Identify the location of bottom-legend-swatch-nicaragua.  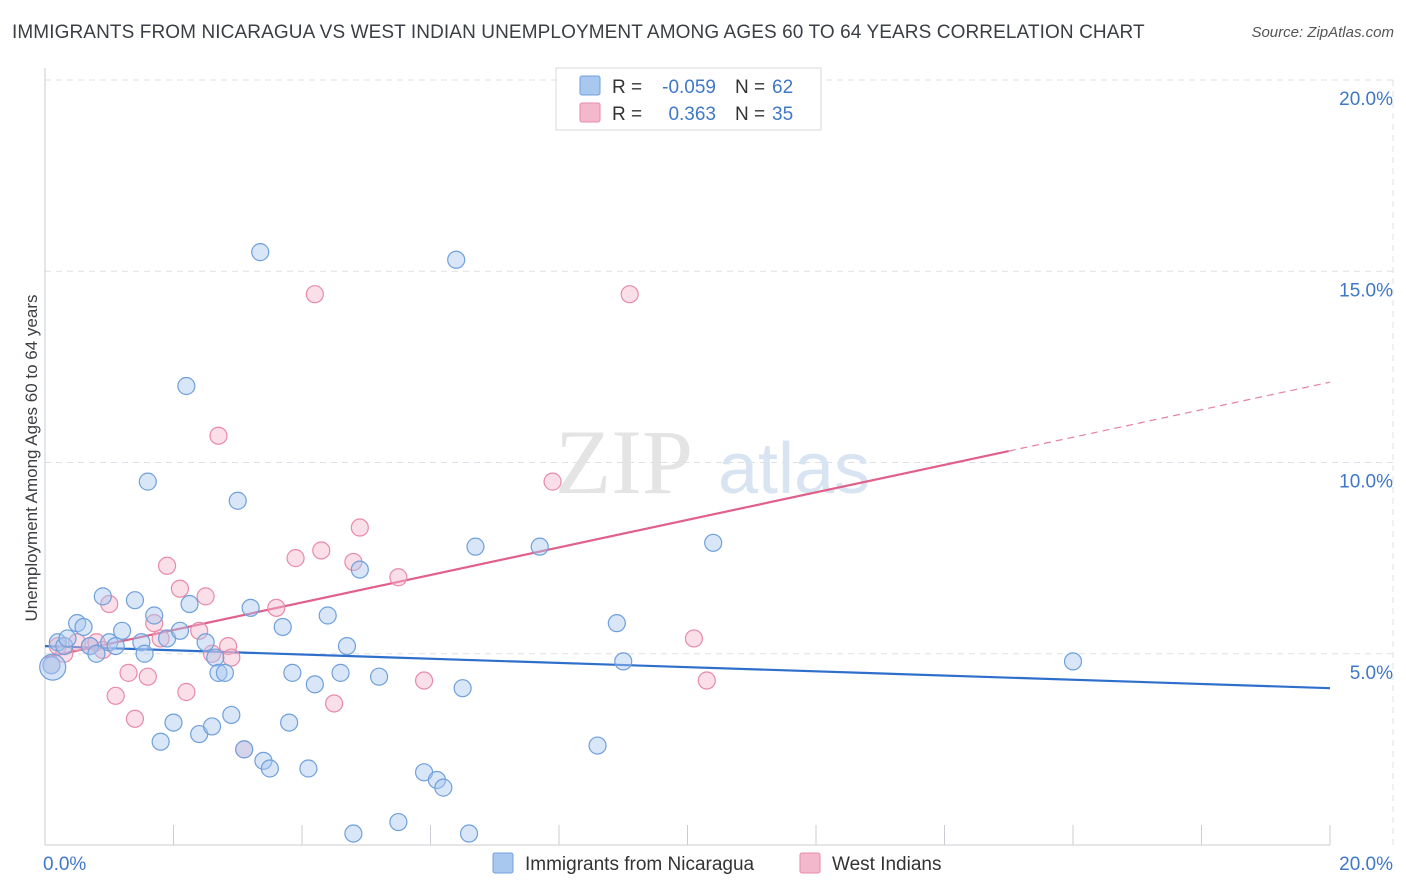
(503, 863).